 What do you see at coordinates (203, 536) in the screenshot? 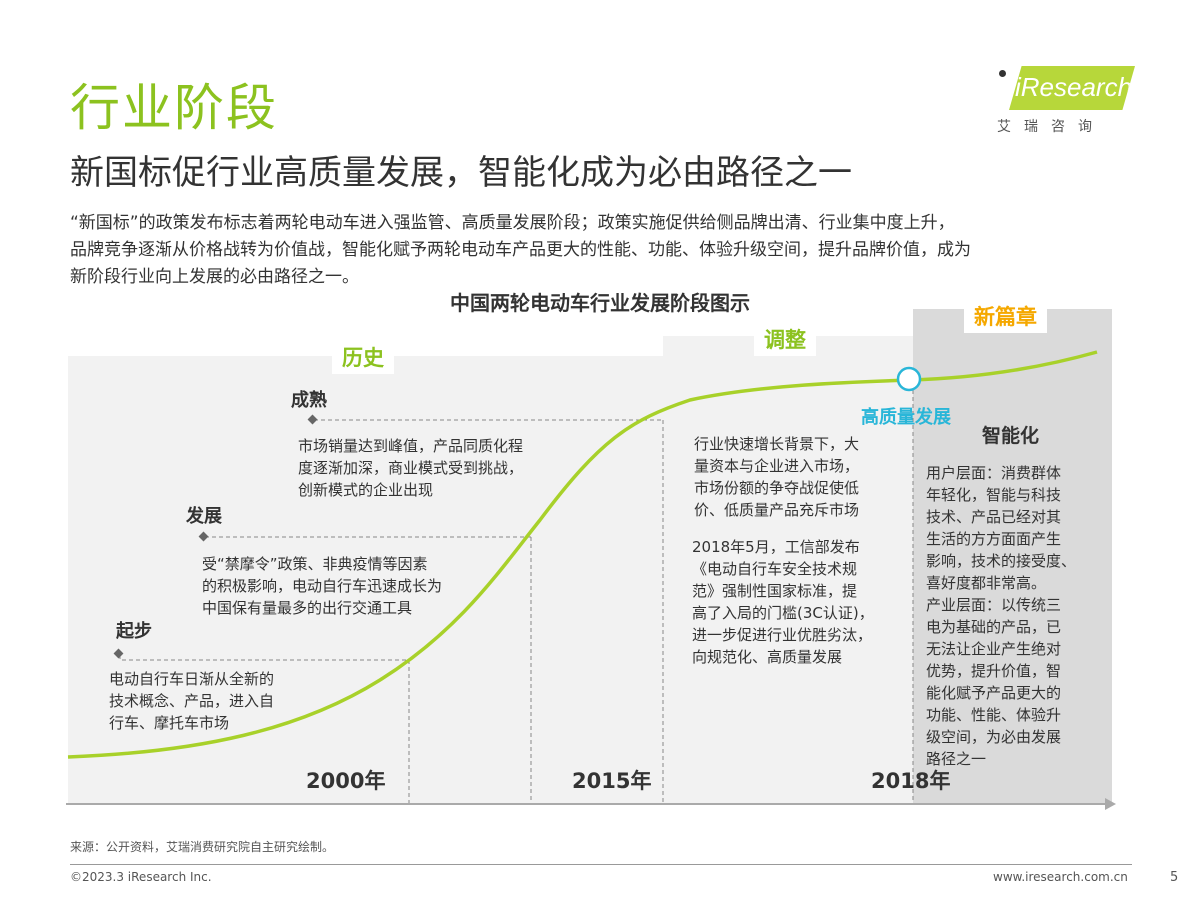
I see `marker-develop` at bounding box center [203, 536].